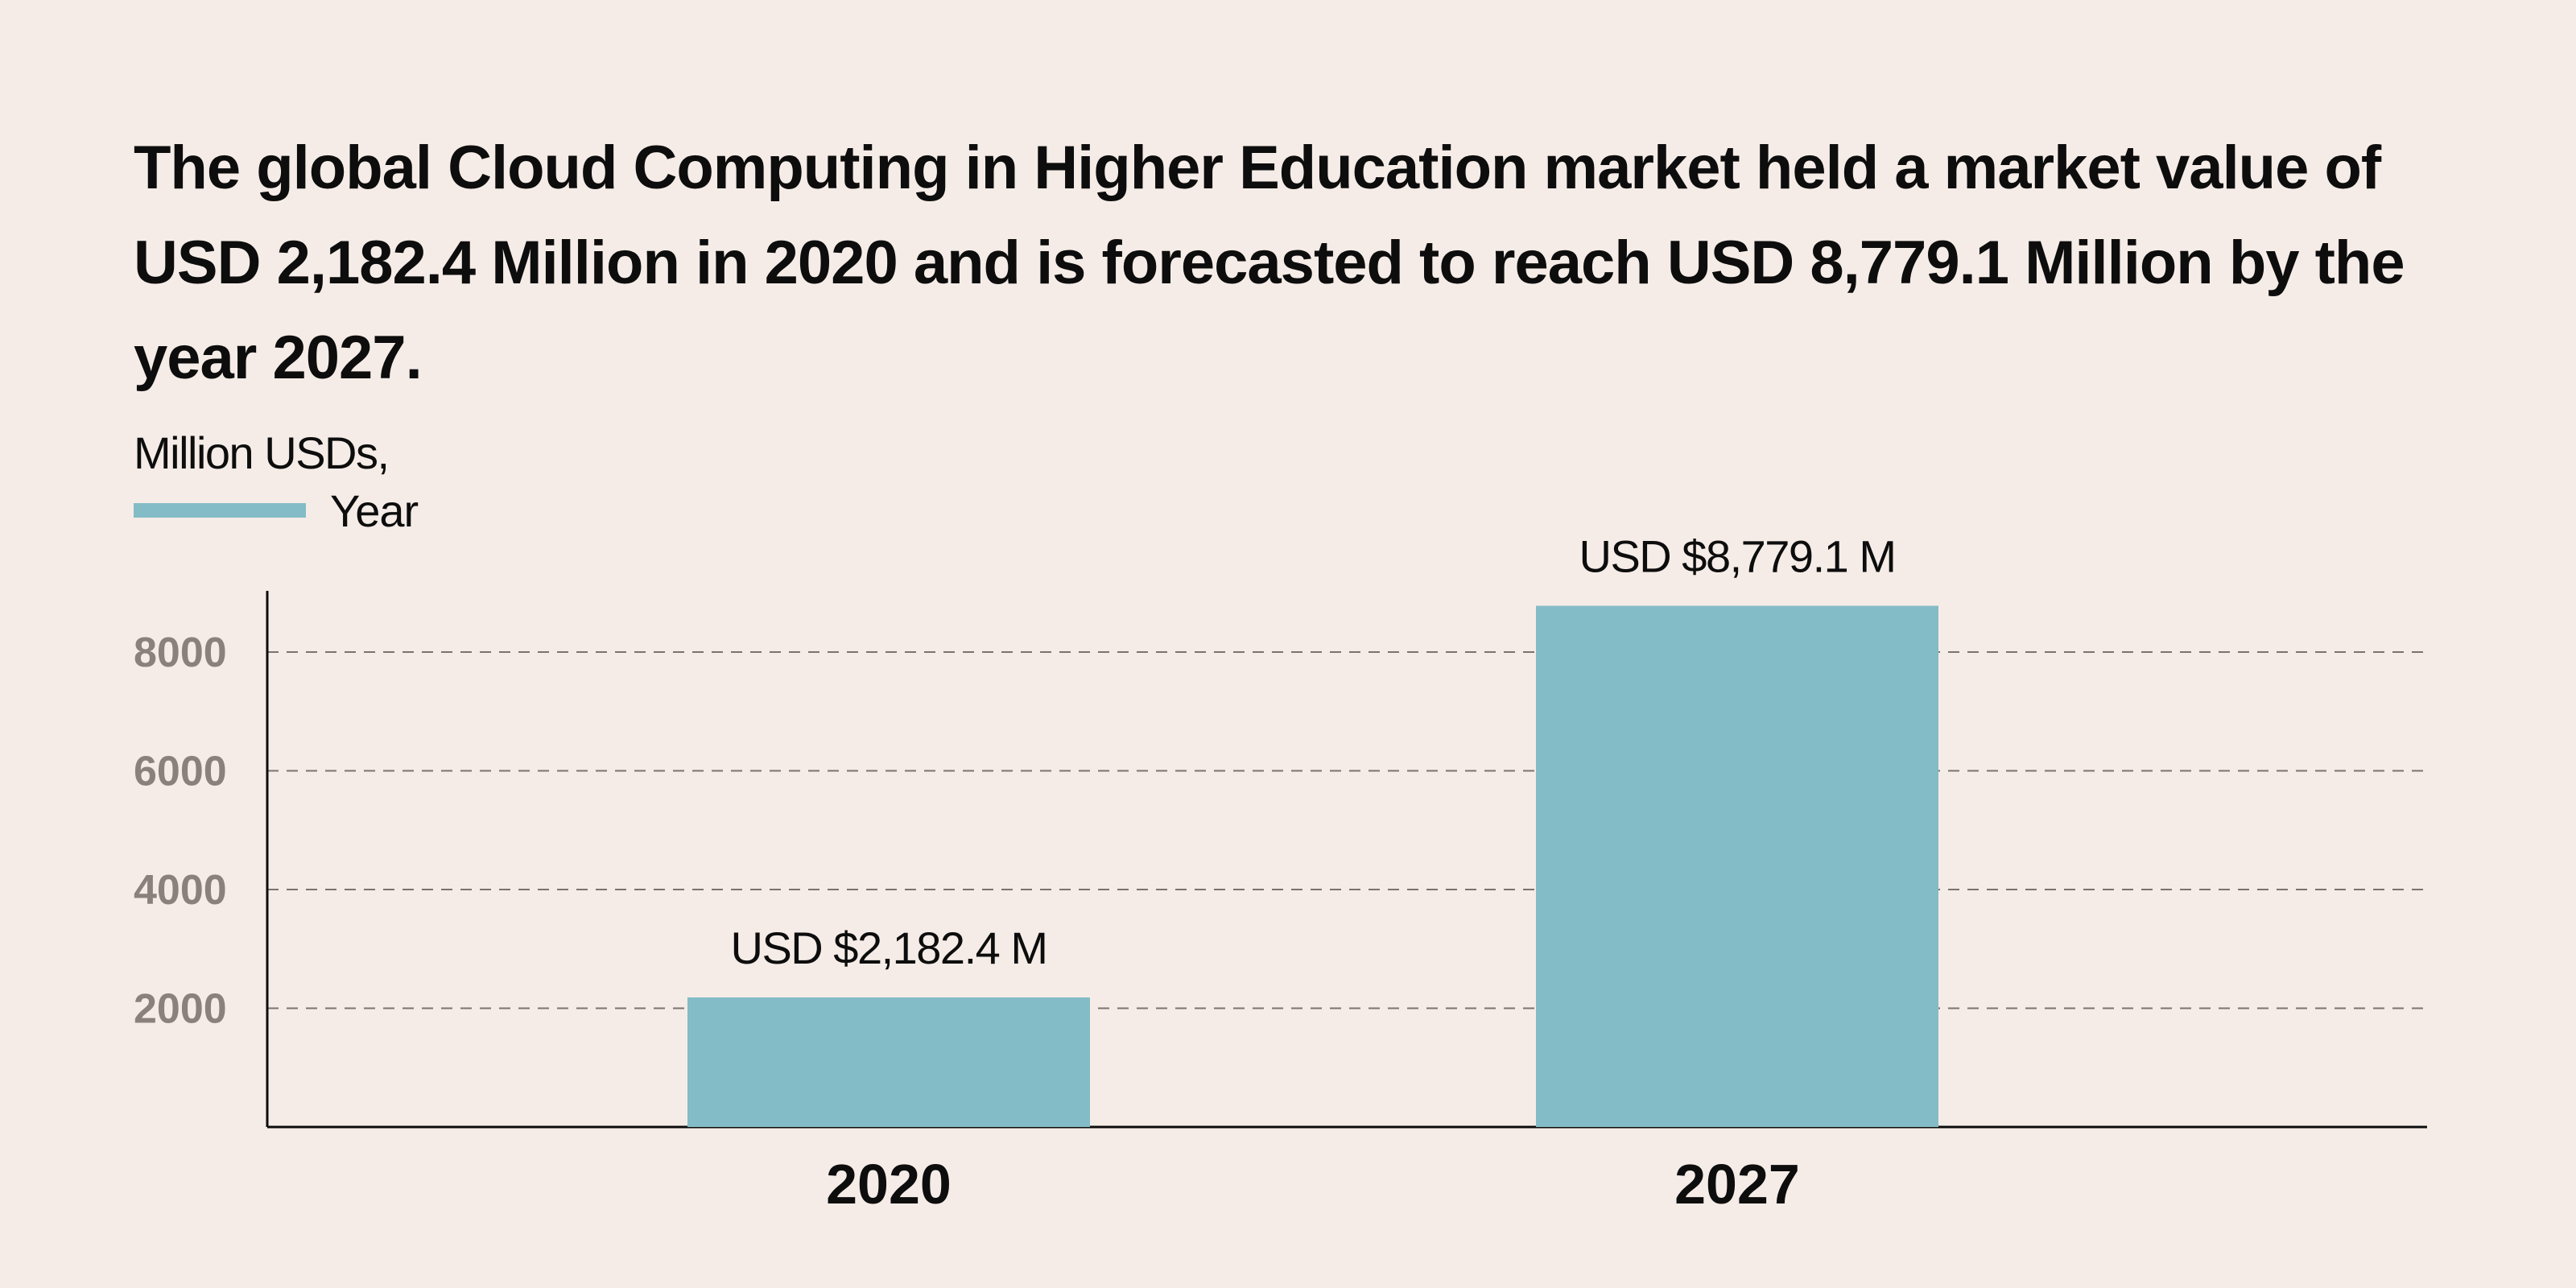  What do you see at coordinates (888, 1062) in the screenshot?
I see `bar-2020` at bounding box center [888, 1062].